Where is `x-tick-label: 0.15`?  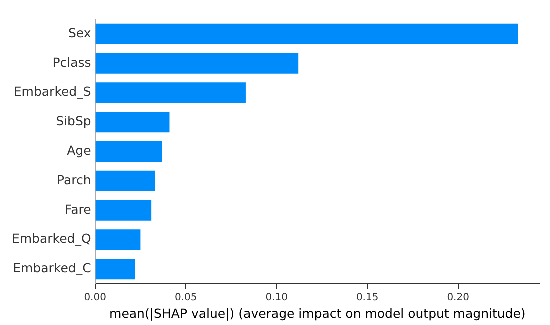
x-tick-label: 0.15 is located at coordinates (367, 298).